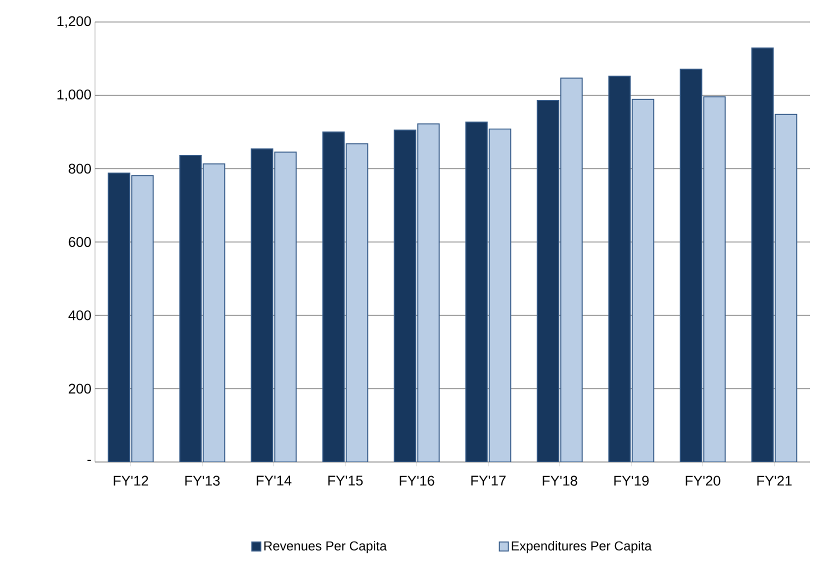  Describe the element at coordinates (79, 169) in the screenshot. I see `y-tick-label: 800` at that location.